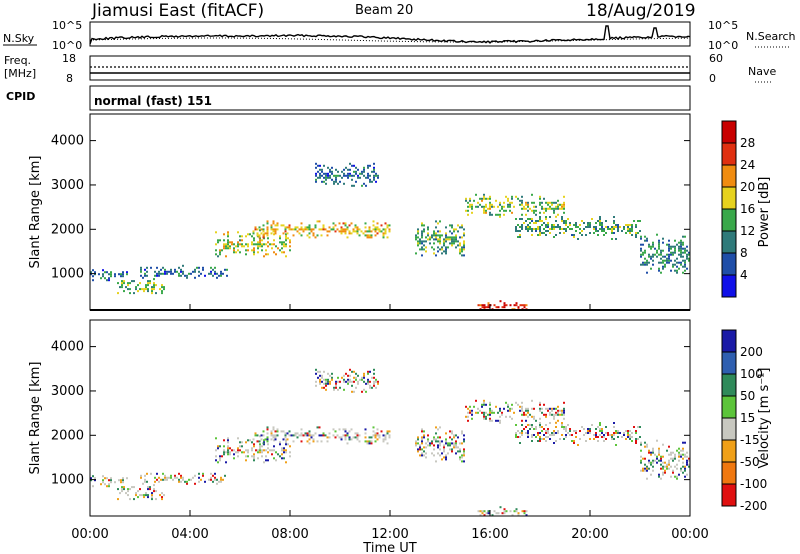 The image size is (800, 554). Describe the element at coordinates (744, 275) in the screenshot. I see `colorbar-tick-label: 4` at that location.